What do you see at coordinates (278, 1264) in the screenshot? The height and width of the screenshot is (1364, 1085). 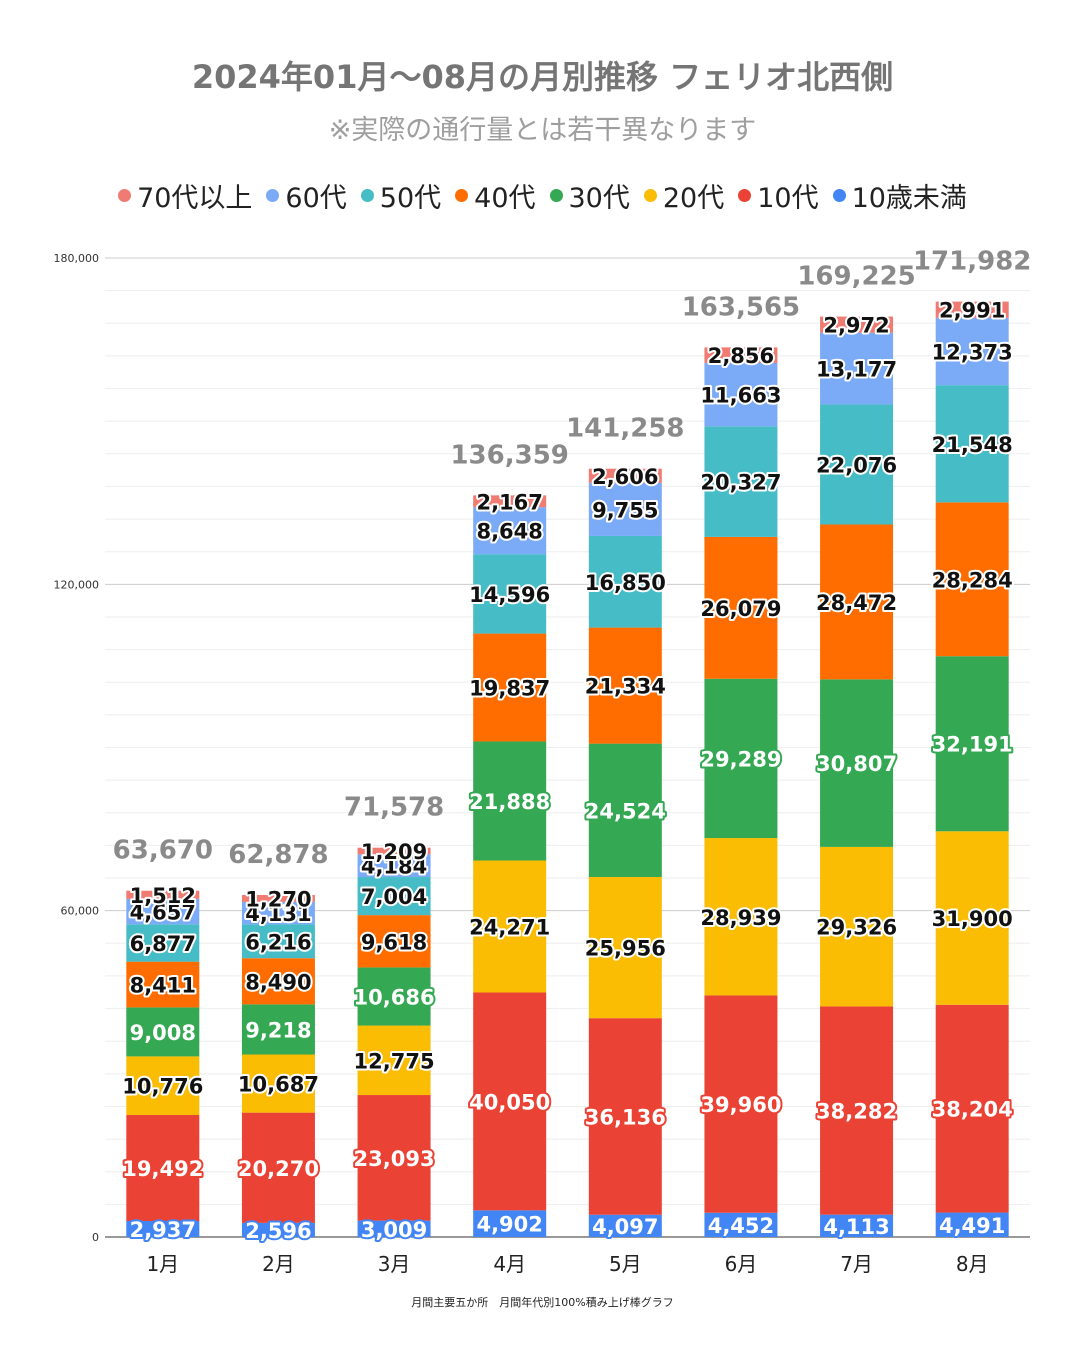 I see `x-tick-label: 2月` at bounding box center [278, 1264].